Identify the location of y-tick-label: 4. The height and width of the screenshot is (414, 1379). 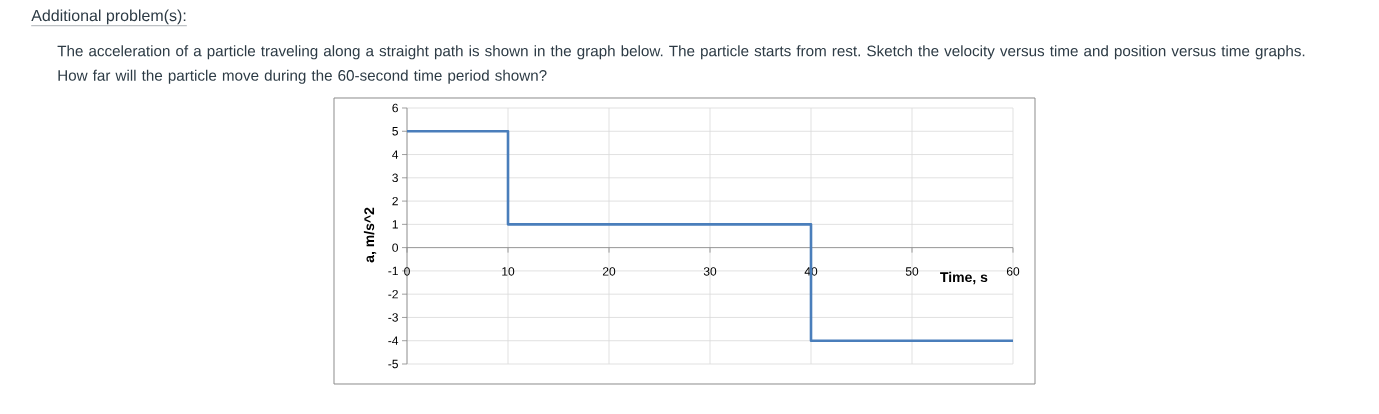
(395, 154).